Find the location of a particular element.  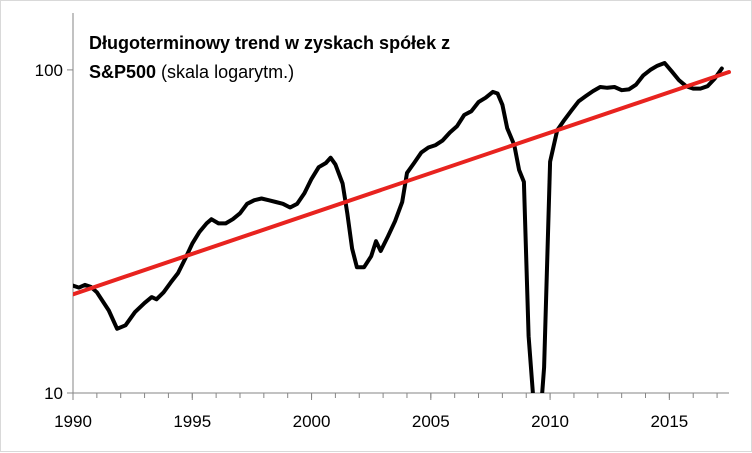

x-tick-label: 2015 is located at coordinates (669, 421).